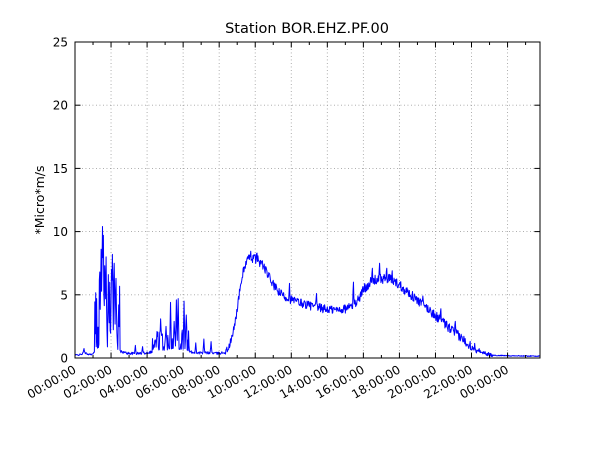  What do you see at coordinates (60, 169) in the screenshot?
I see `y-tick-label: 15` at bounding box center [60, 169].